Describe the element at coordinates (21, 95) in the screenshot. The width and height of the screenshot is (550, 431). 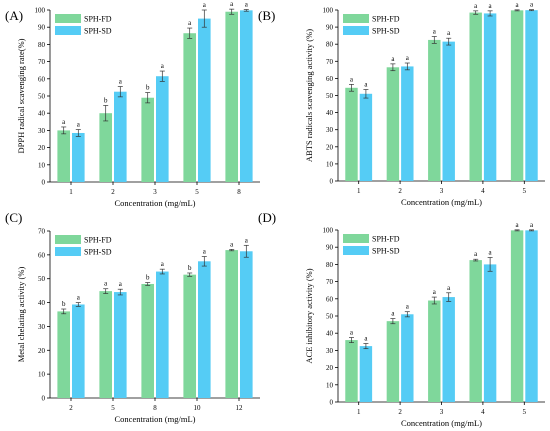
I see `y-axis-title: DPPH radical scavenging rate(%)` at that location.